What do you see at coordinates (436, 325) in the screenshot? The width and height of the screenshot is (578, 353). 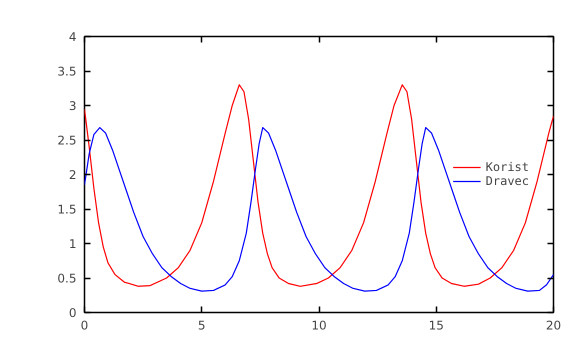 I see `x-tick-label: 15` at bounding box center [436, 325].